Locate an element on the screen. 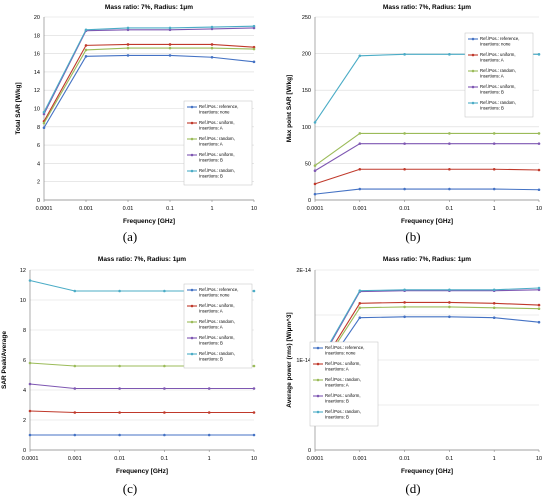 This screenshot has width=550, height=502. y-tick-label: 20 is located at coordinates (37, 18).